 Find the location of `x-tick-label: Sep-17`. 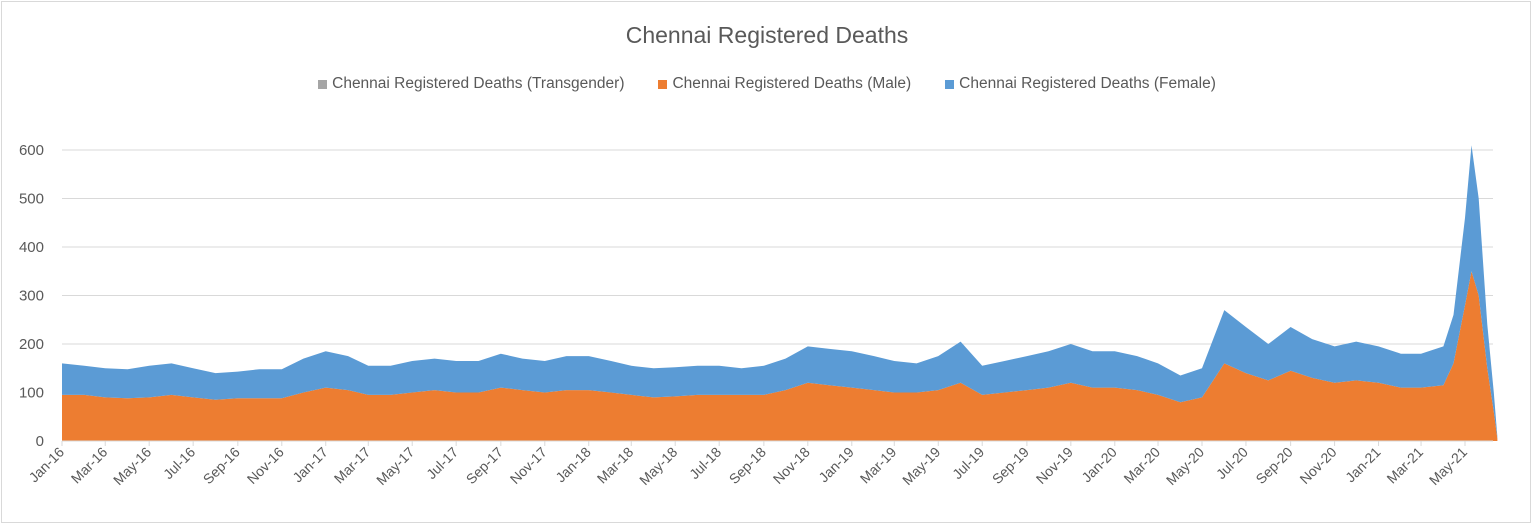

x-tick-label: Sep-17 is located at coordinates (484, 465).